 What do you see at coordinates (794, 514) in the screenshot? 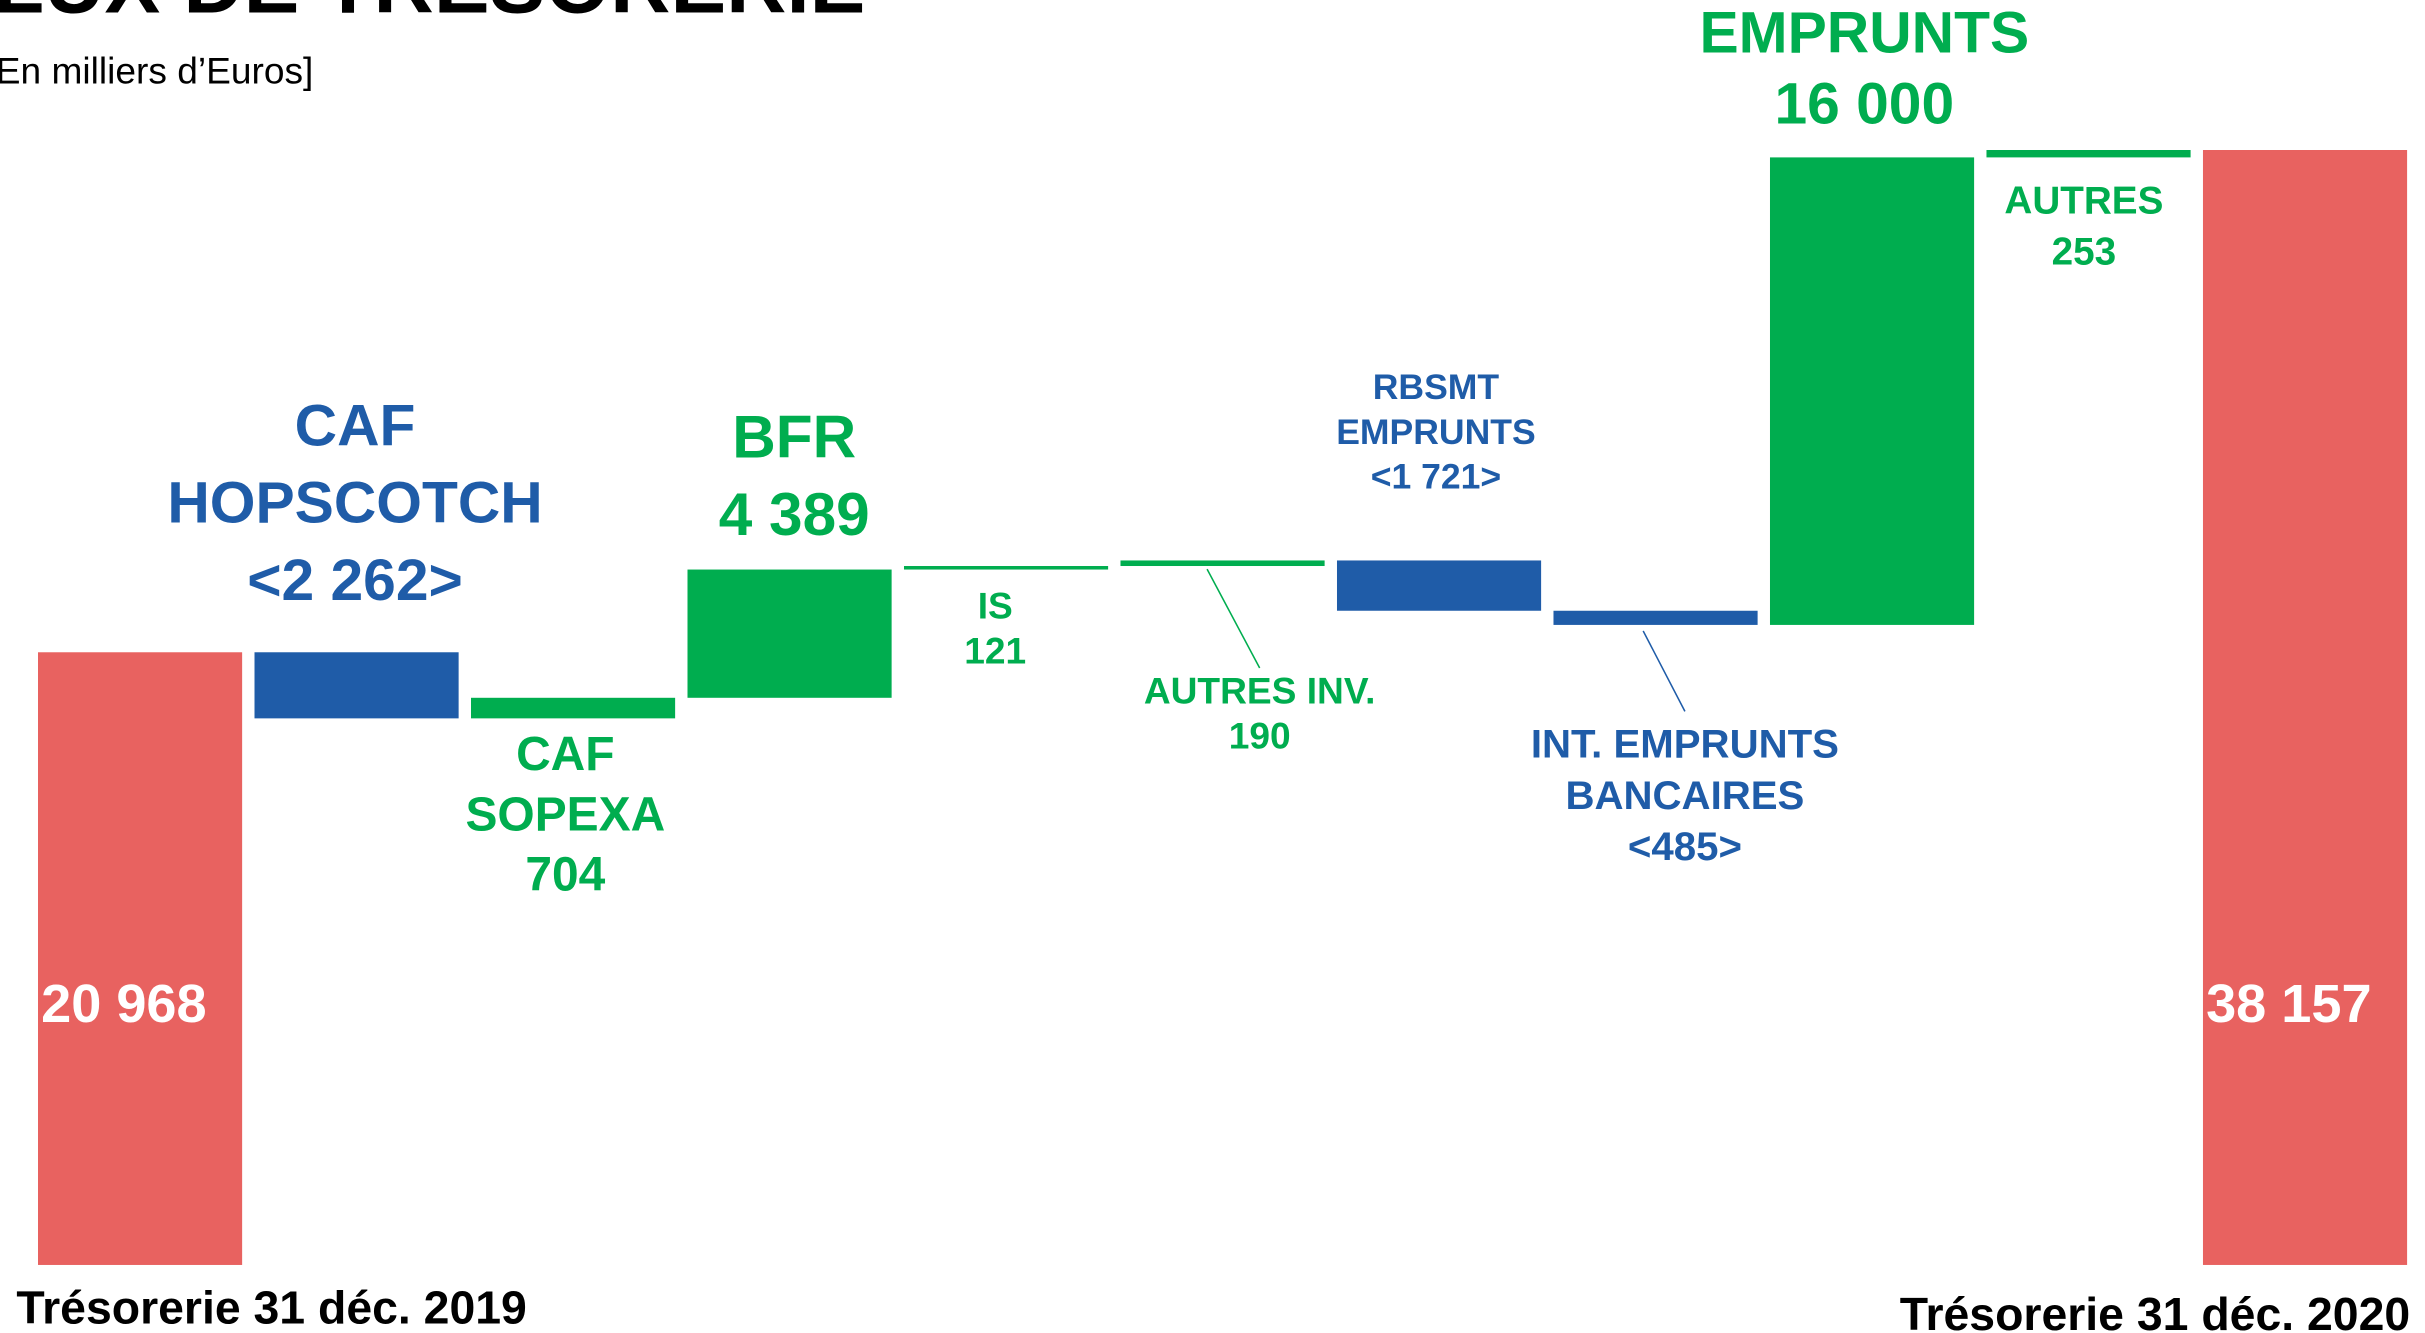
I see `step-value-label: 4 389` at bounding box center [794, 514].